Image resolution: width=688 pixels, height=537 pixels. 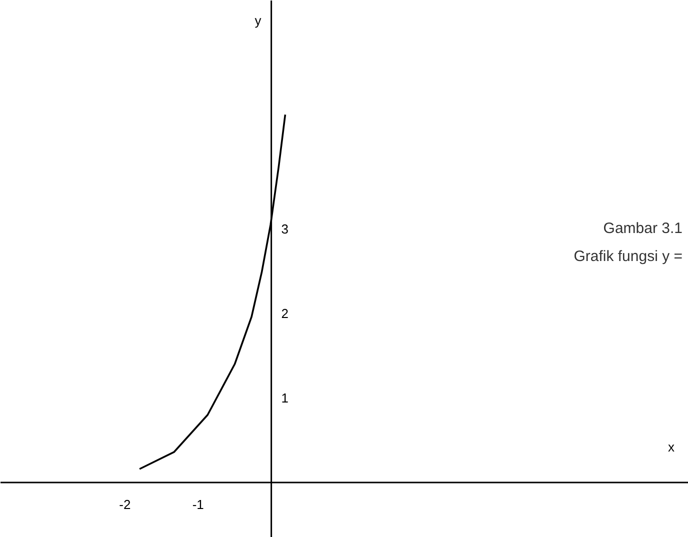 I want to click on y-tick-label: 3, so click(x=285, y=228).